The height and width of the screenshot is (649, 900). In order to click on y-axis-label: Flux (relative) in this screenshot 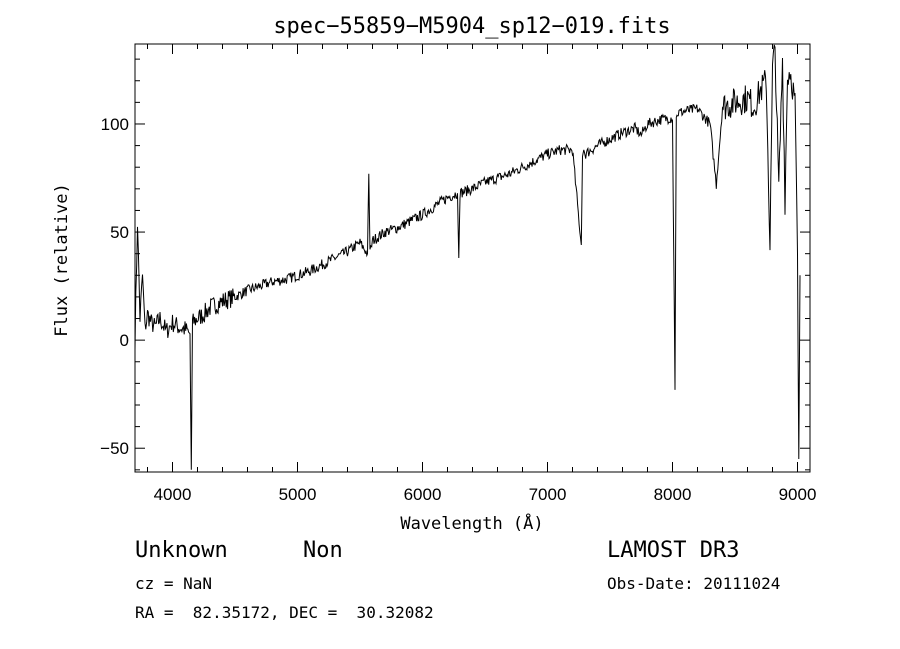, I will do `click(62, 260)`.